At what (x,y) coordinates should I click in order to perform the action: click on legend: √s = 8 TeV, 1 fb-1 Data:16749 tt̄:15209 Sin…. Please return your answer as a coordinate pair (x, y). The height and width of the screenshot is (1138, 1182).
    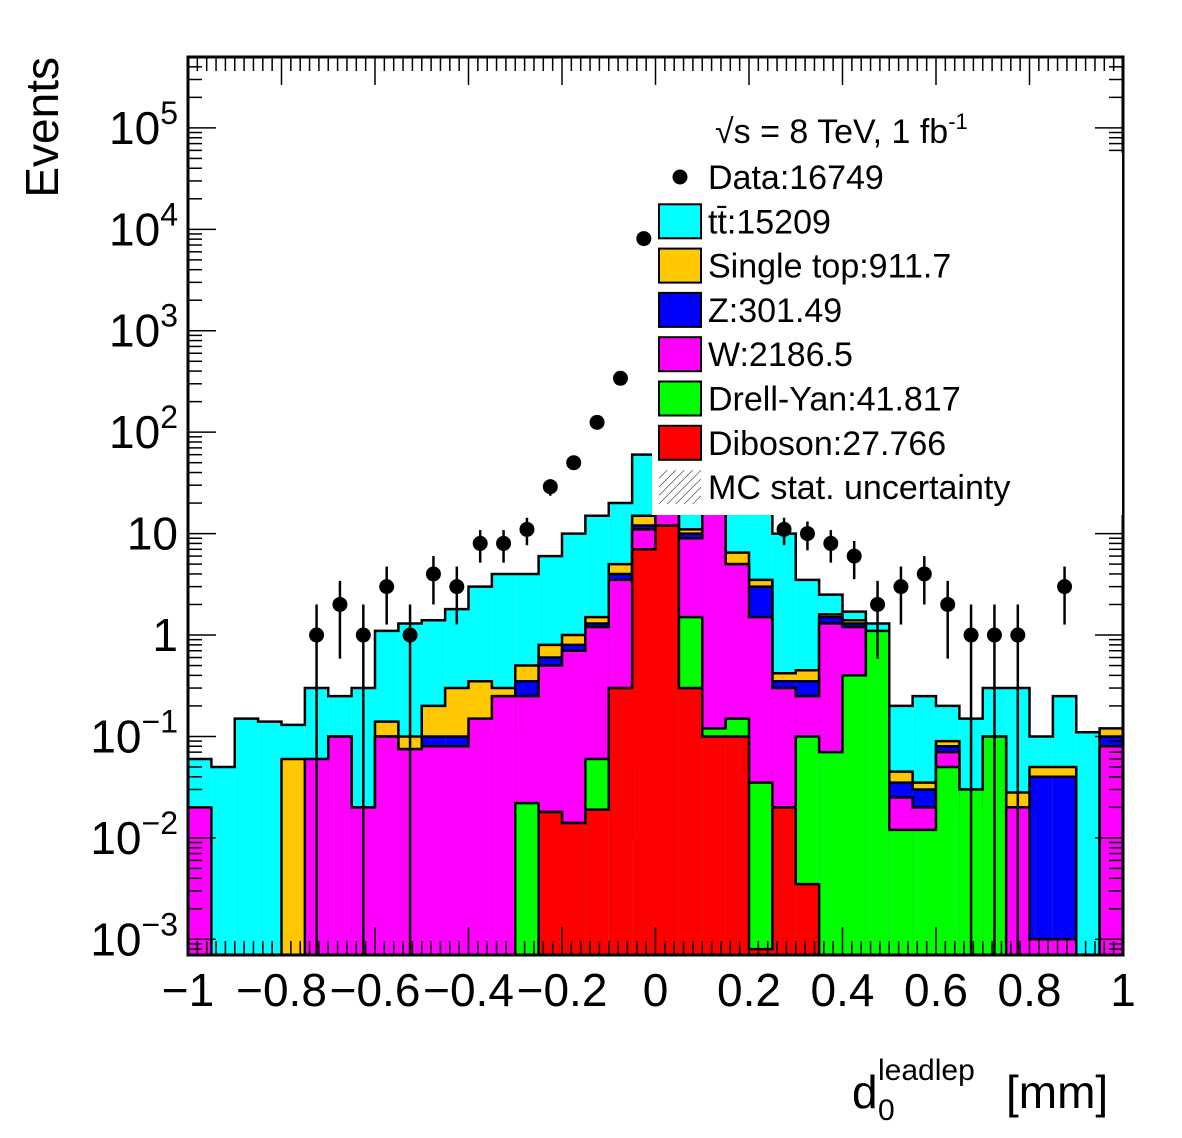
    Looking at the image, I should click on (887, 312).